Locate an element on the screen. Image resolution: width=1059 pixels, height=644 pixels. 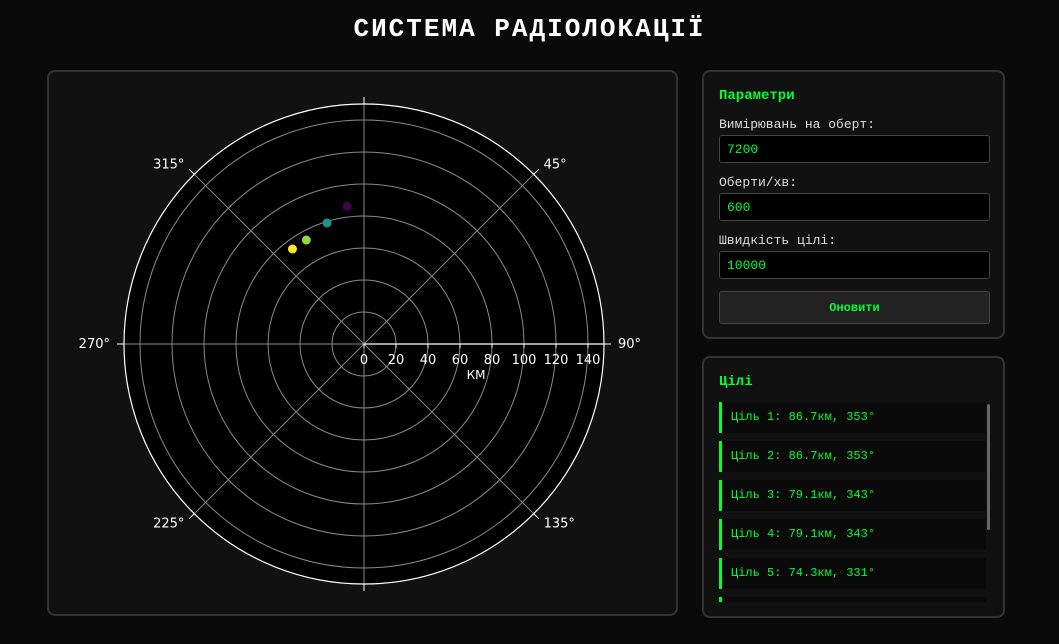
radial-tick-label: 100 is located at coordinates (524, 360).